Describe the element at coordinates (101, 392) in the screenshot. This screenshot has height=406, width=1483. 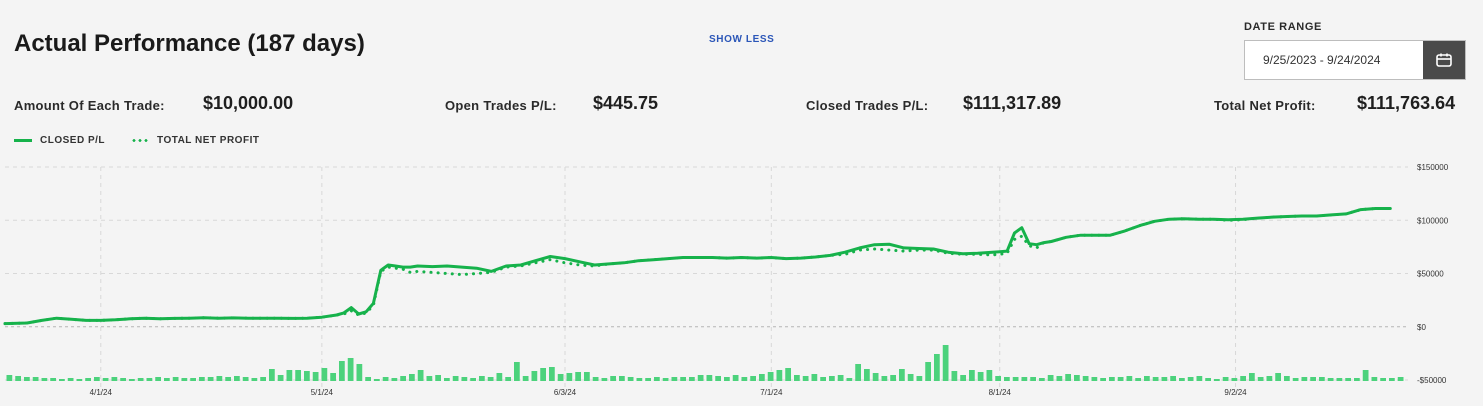
I see `x-tick-label: 4/1/24` at that location.